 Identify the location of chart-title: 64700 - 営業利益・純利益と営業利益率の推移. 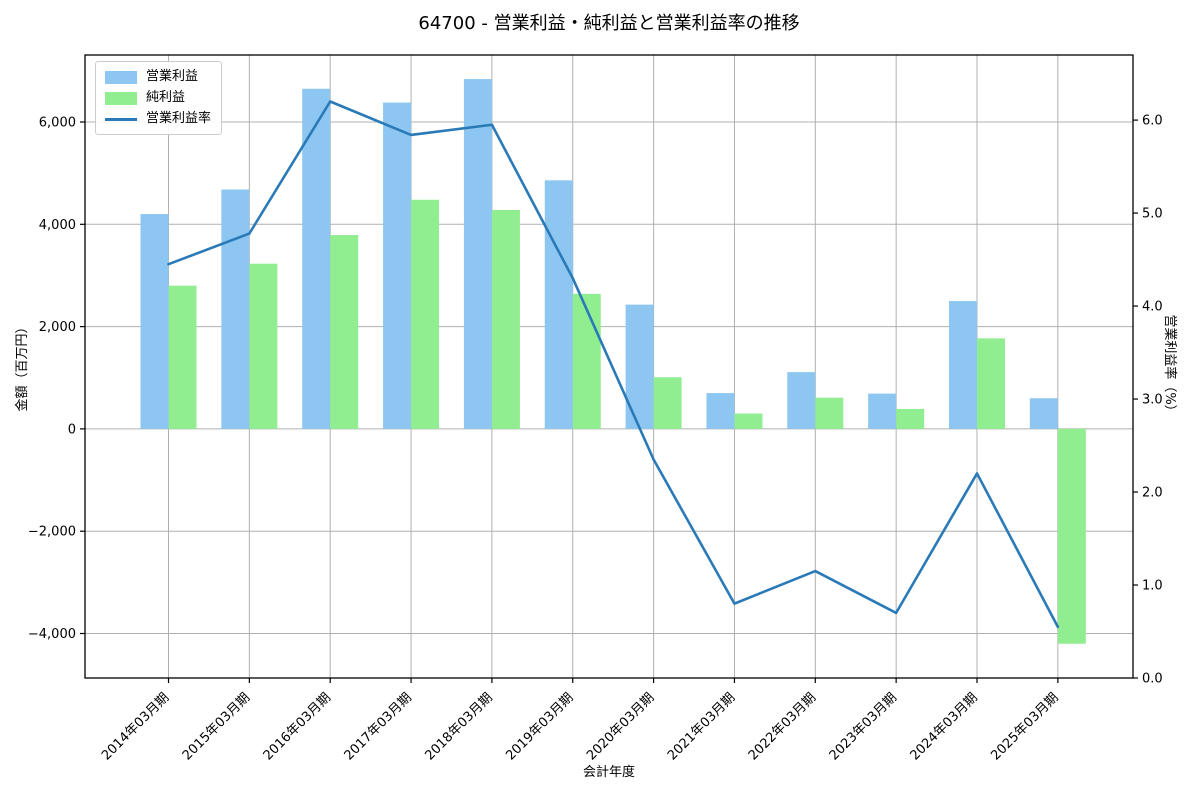
(609, 23).